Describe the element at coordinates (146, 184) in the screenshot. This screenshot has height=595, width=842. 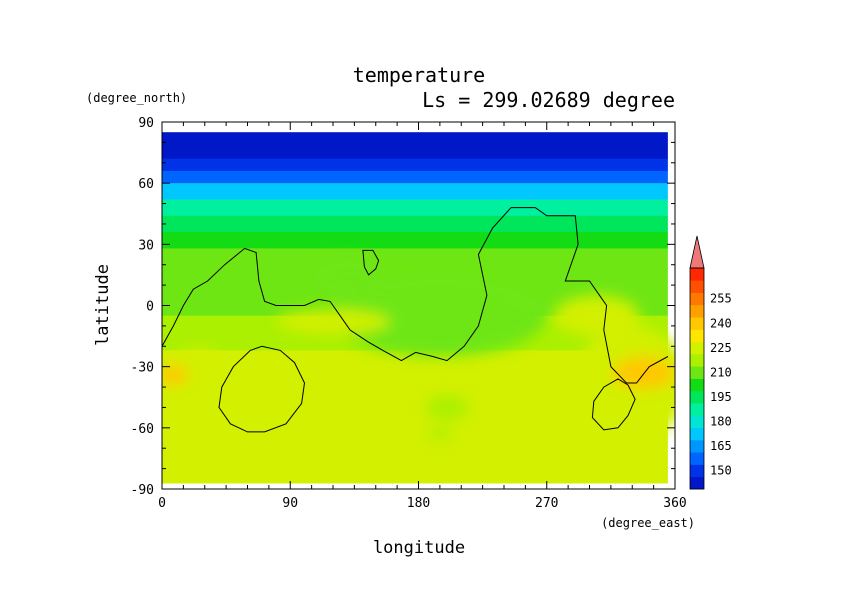
I see `y-tick-label: 60` at that location.